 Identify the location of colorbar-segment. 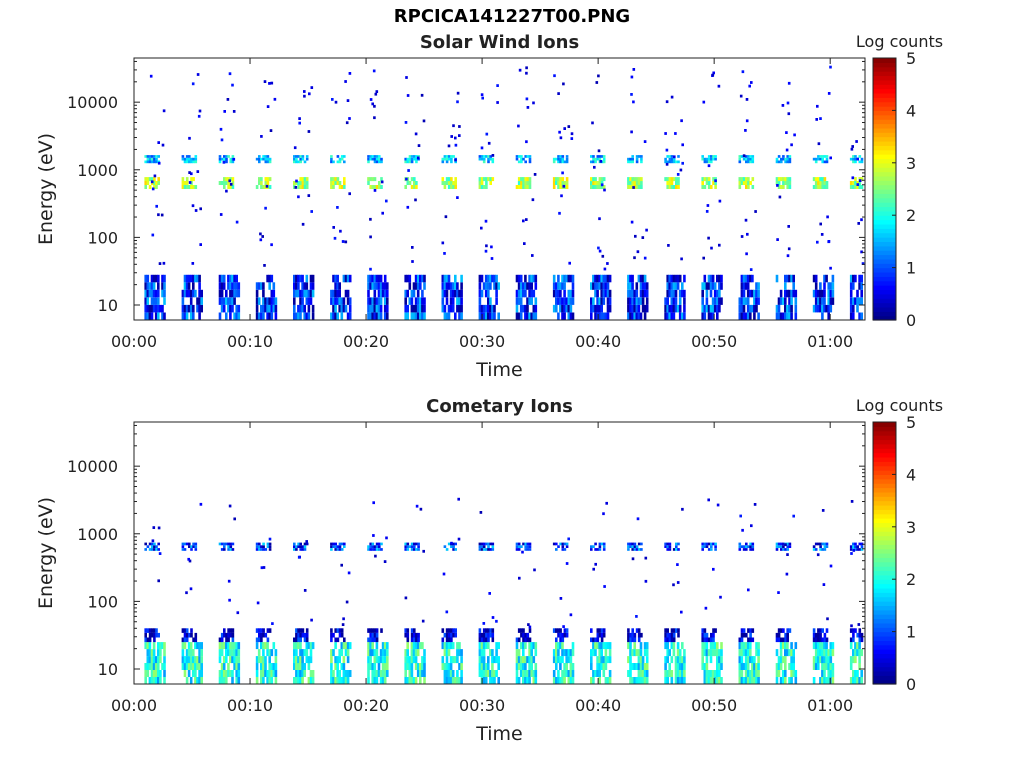
(884, 60).